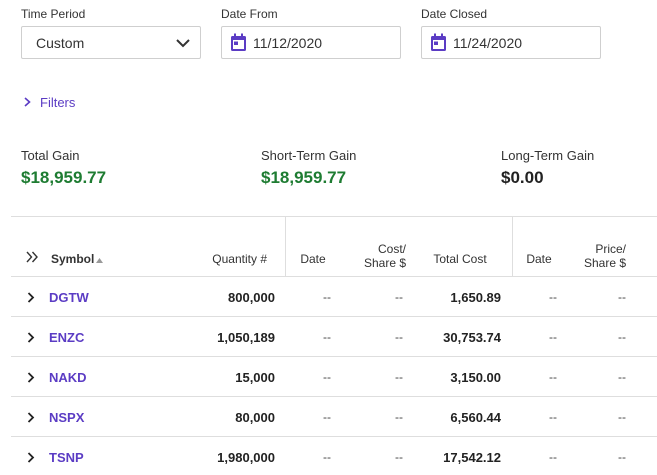  Describe the element at coordinates (239, 259) in the screenshot. I see `quantity-column-header: Quantity #` at that location.